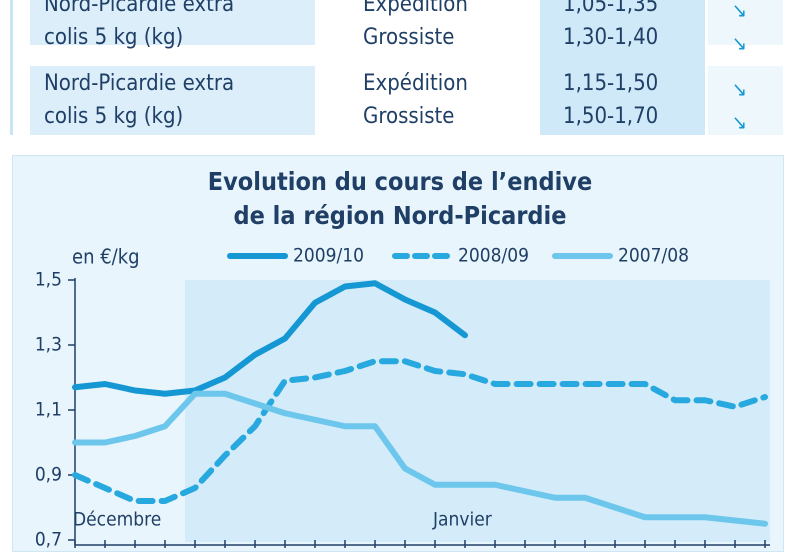 This screenshot has width=800, height=552. Describe the element at coordinates (622, 67) in the screenshot. I see `price-column` at that location.